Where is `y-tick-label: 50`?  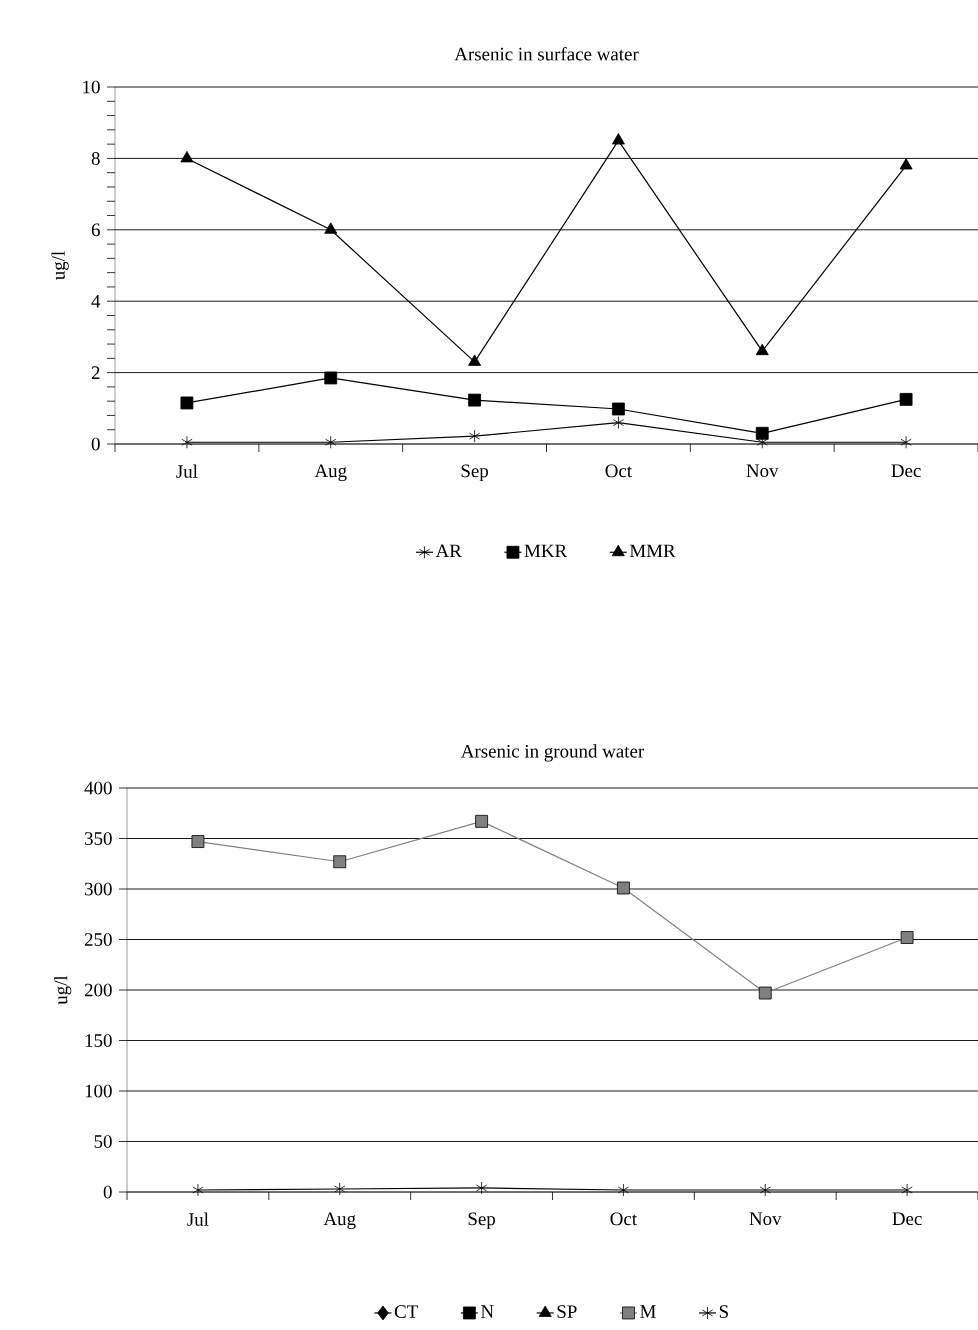
y-tick-label: 50 is located at coordinates (103, 1141).